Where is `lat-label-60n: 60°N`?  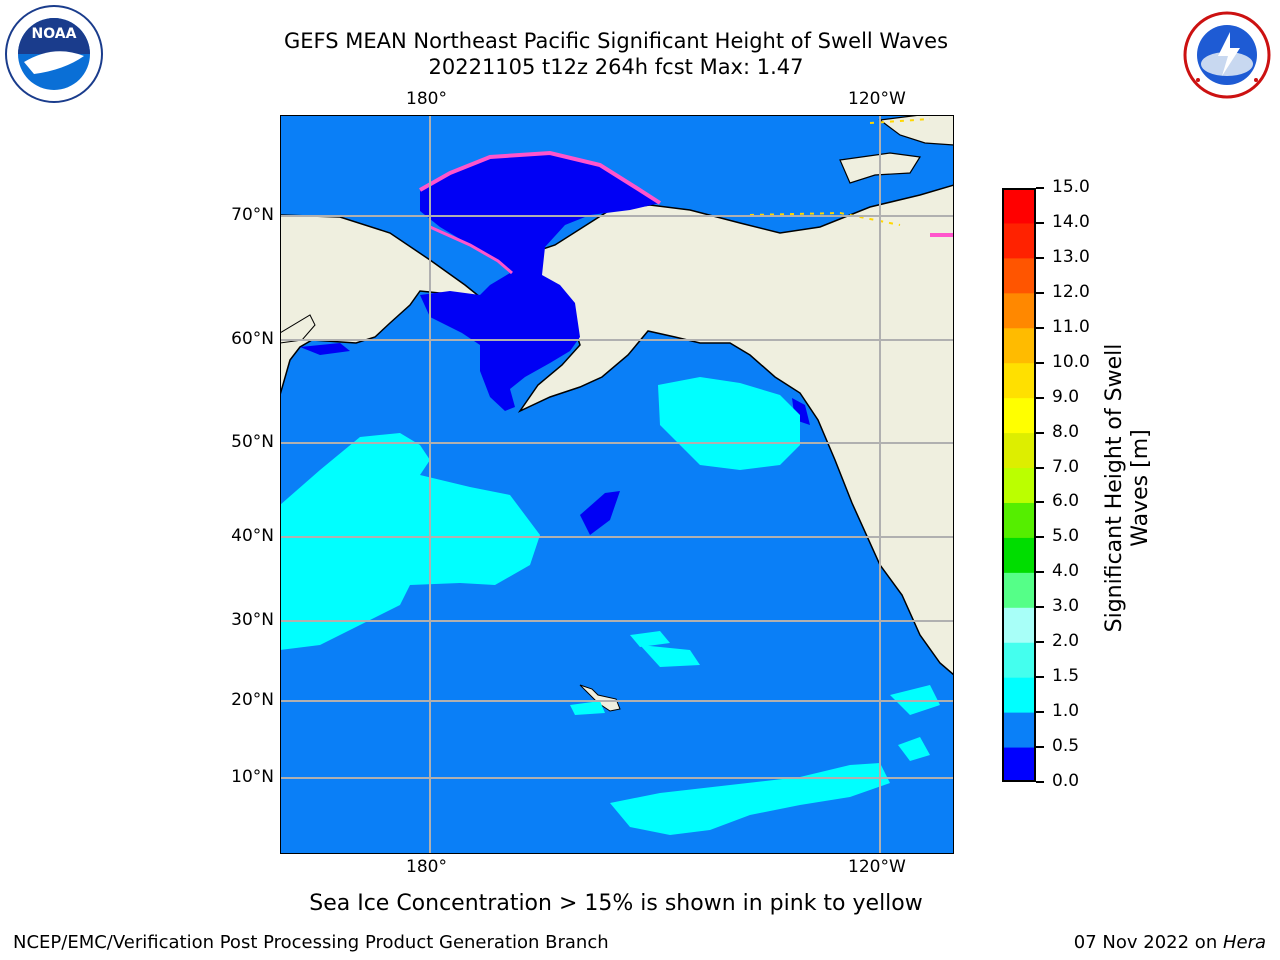
lat-label-60n: 60°N is located at coordinates (252, 339).